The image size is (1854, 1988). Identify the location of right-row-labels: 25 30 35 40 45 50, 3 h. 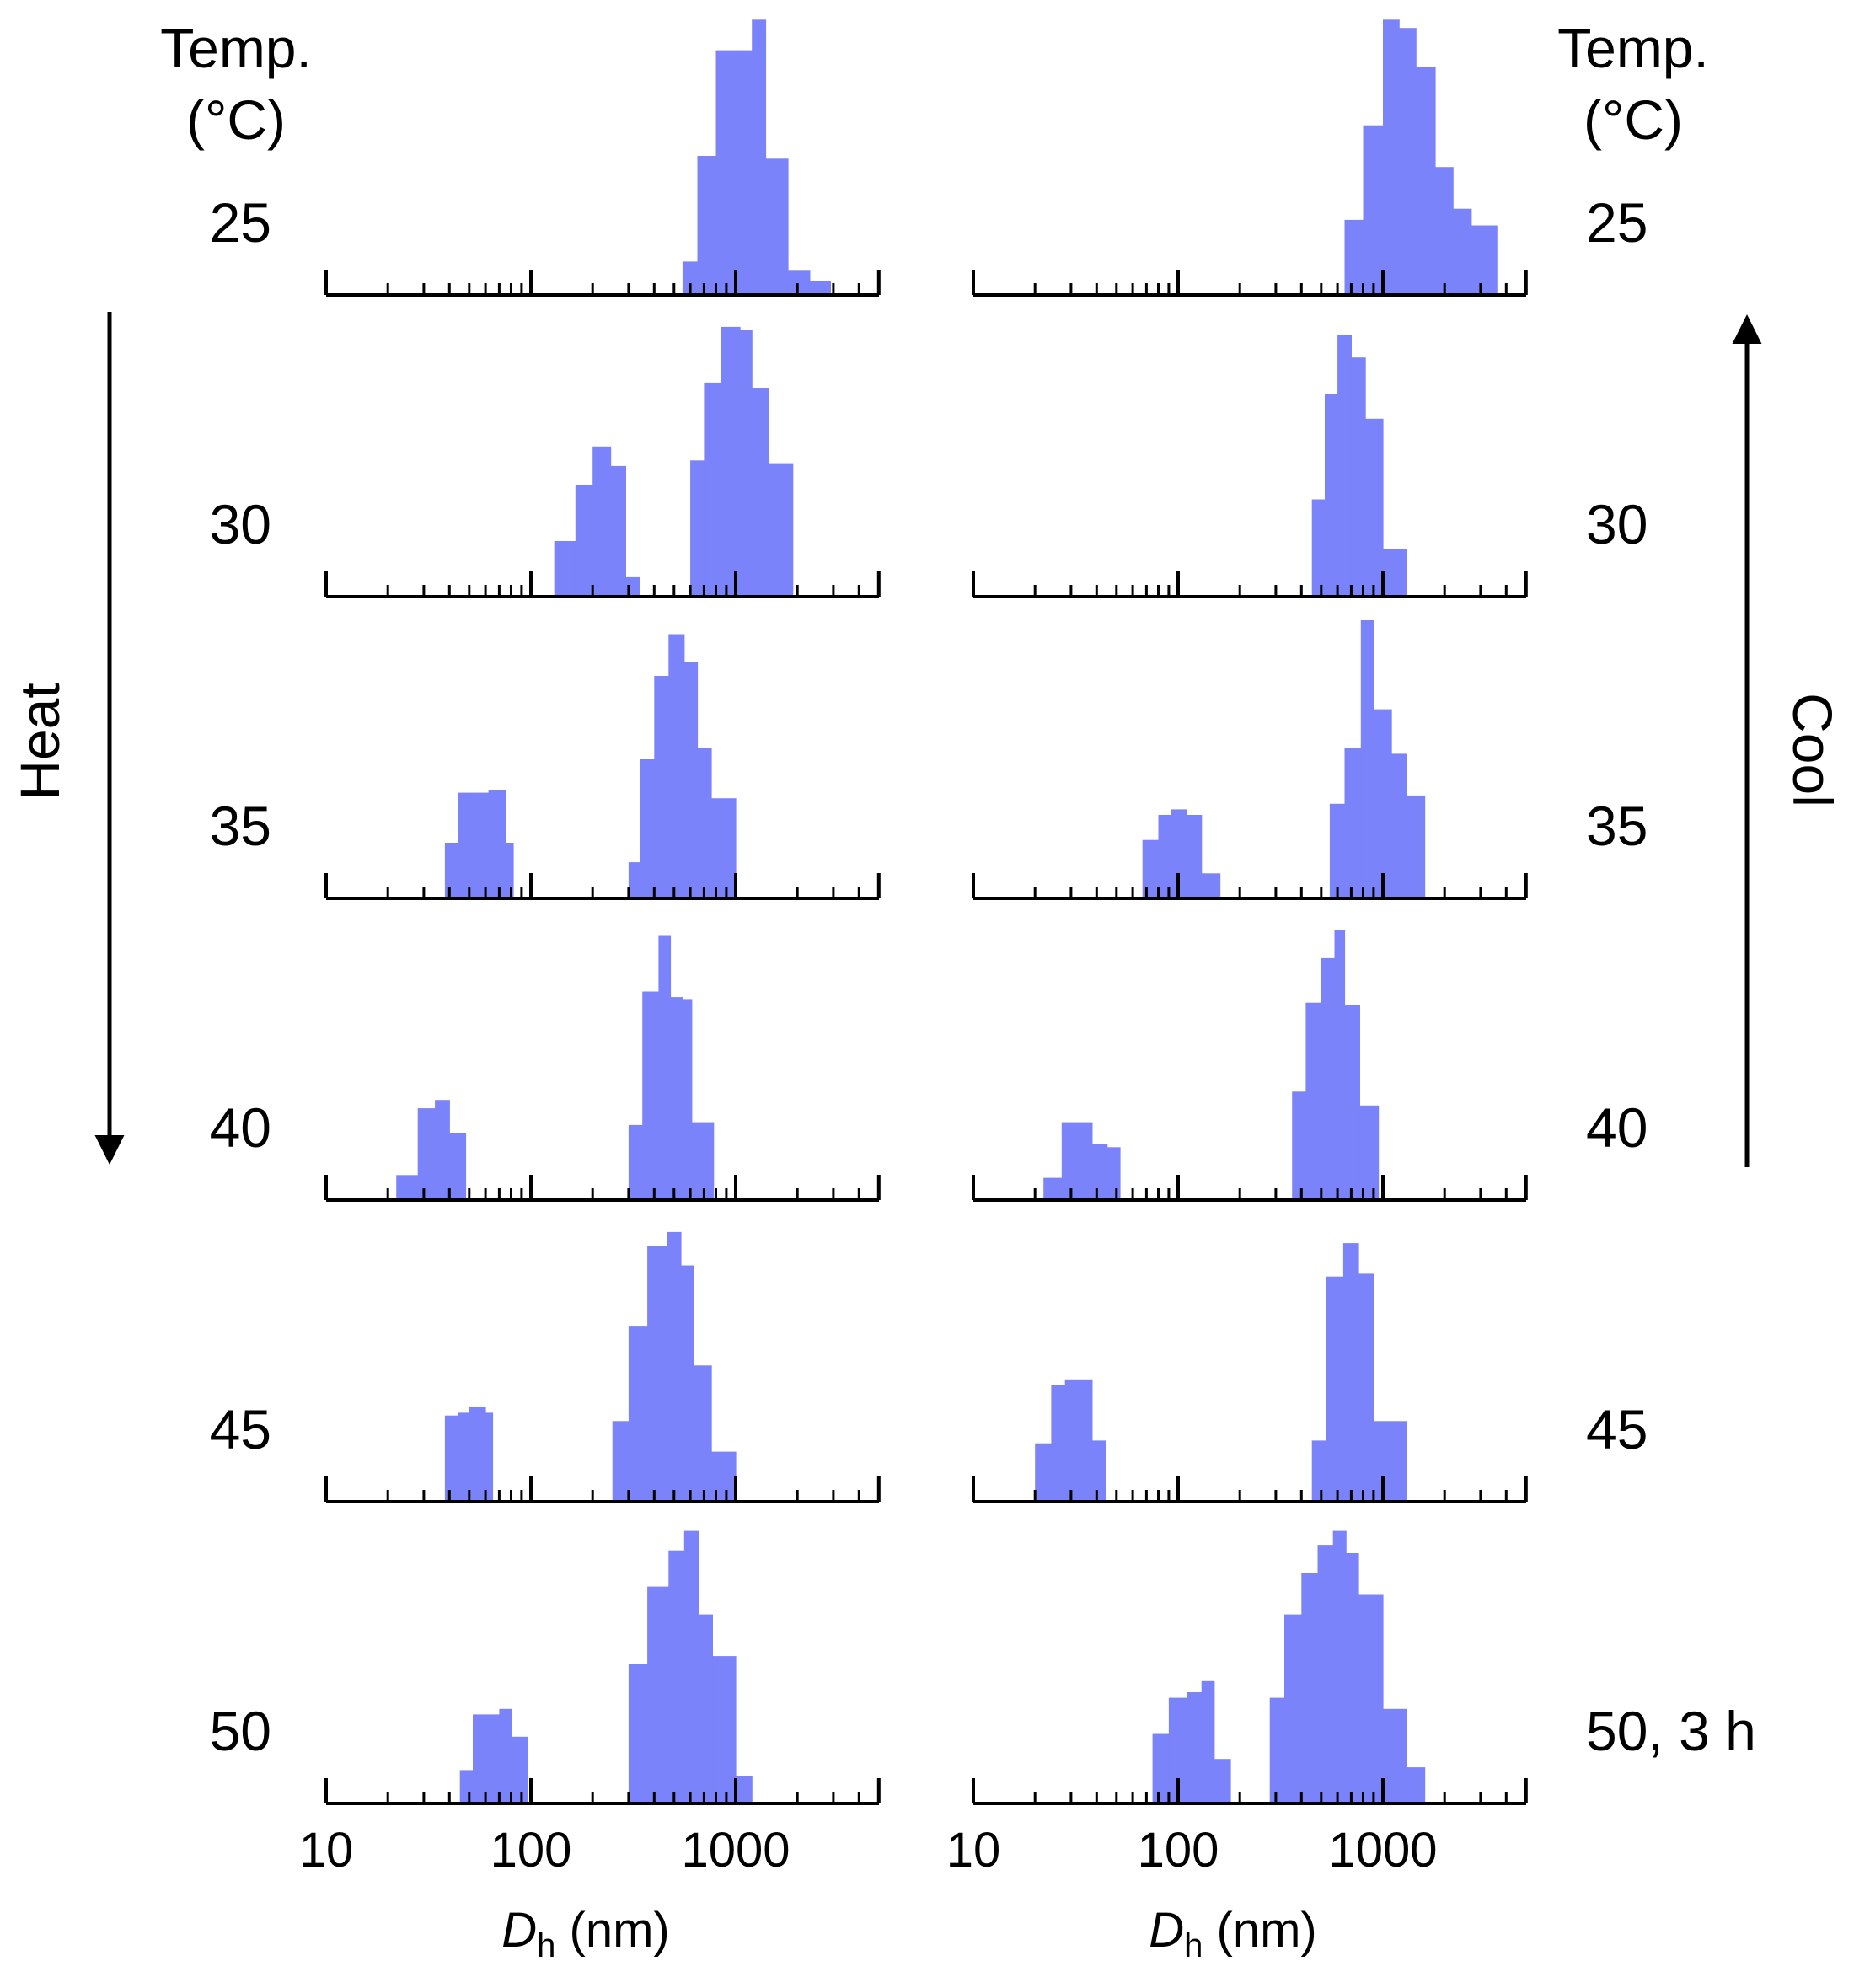
(1671, 976).